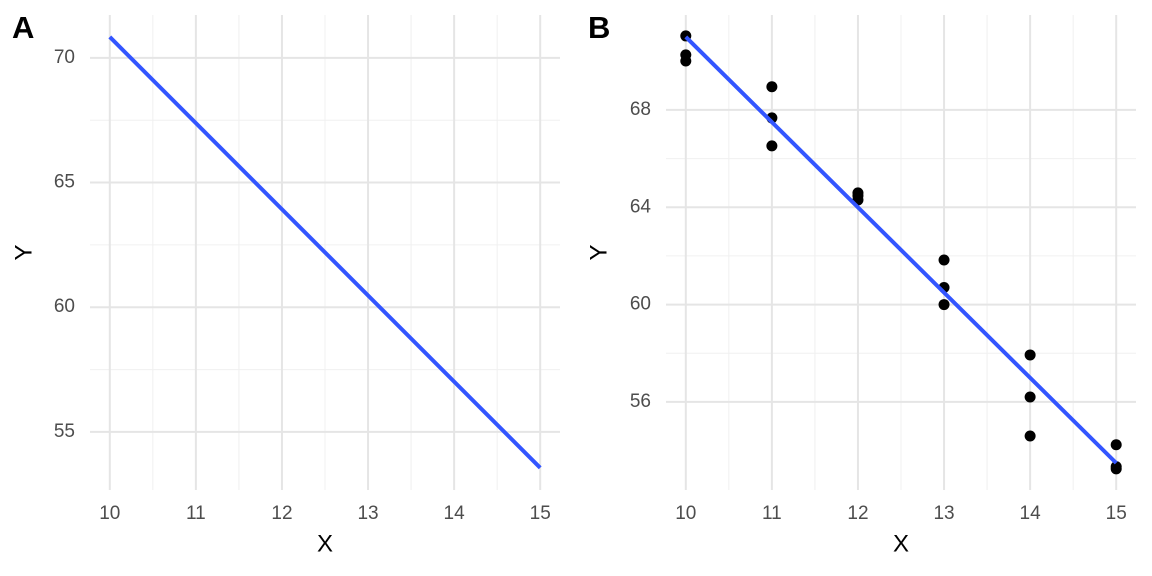  I want to click on y-tick-label: 55, so click(64, 431).